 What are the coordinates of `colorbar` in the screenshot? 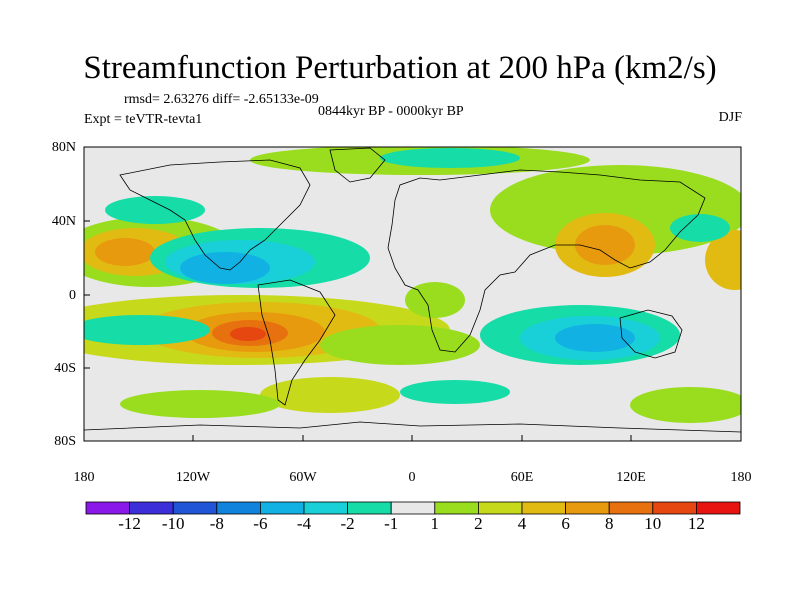 It's located at (413, 508).